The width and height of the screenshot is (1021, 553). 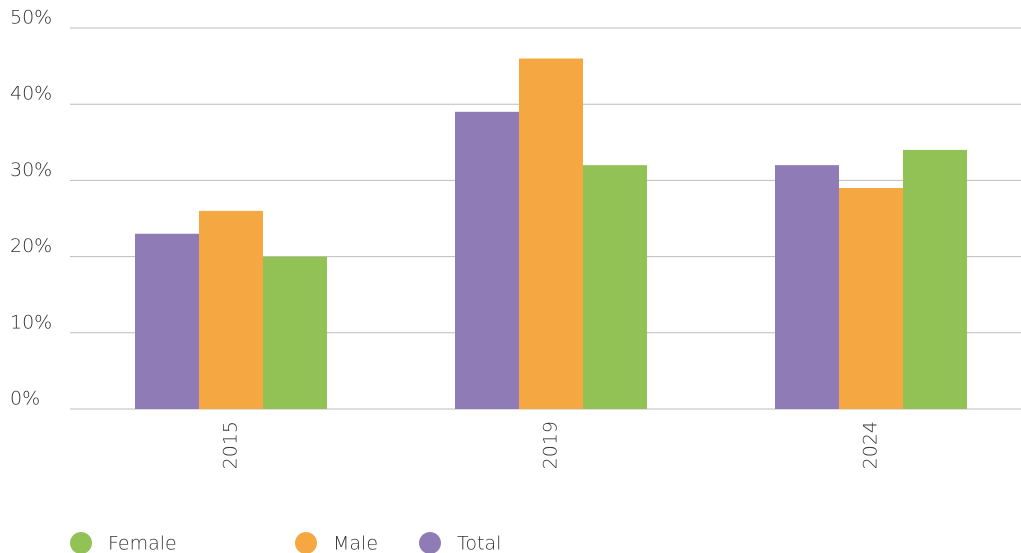 I want to click on legend-label: Male, so click(x=355, y=543).